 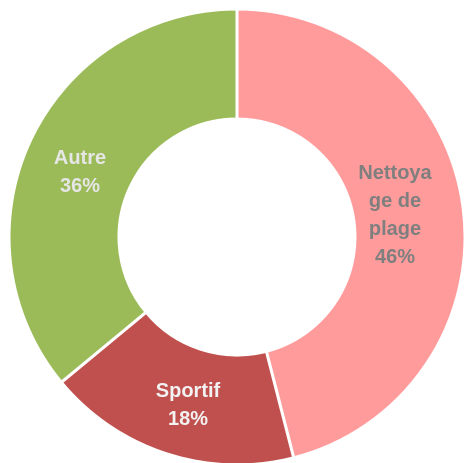 I want to click on slice-label: Sportif 18%, so click(x=188, y=405).